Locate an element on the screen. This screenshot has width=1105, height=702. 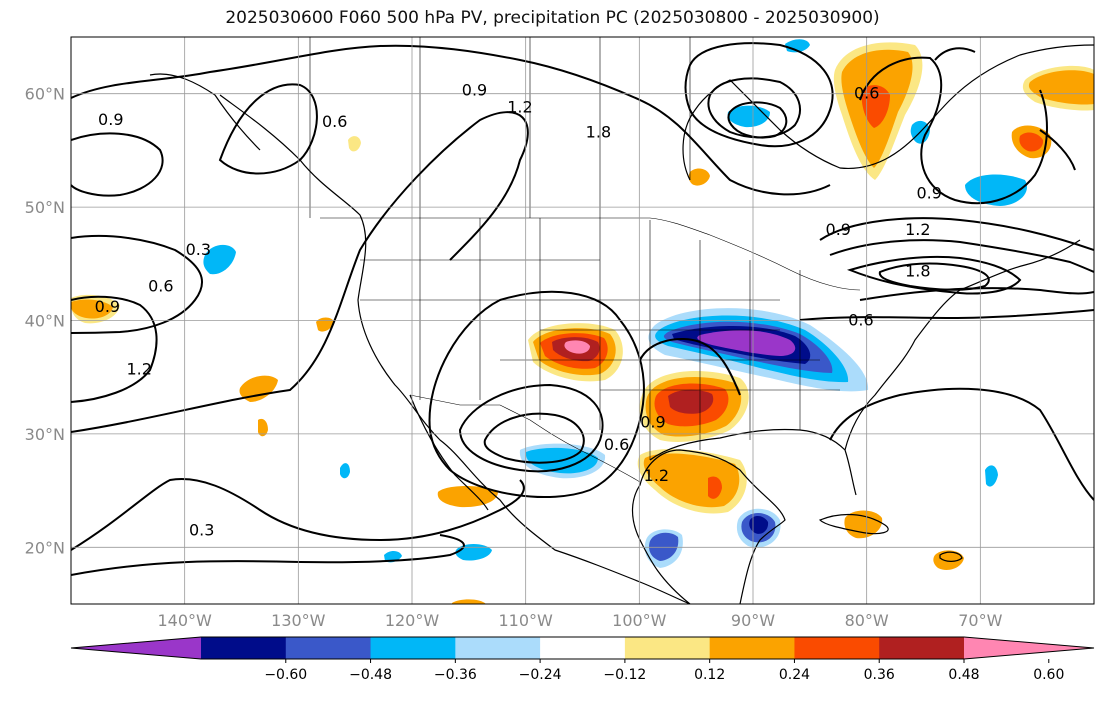
precip-positive-pacific-c is located at coordinates (325, 324).